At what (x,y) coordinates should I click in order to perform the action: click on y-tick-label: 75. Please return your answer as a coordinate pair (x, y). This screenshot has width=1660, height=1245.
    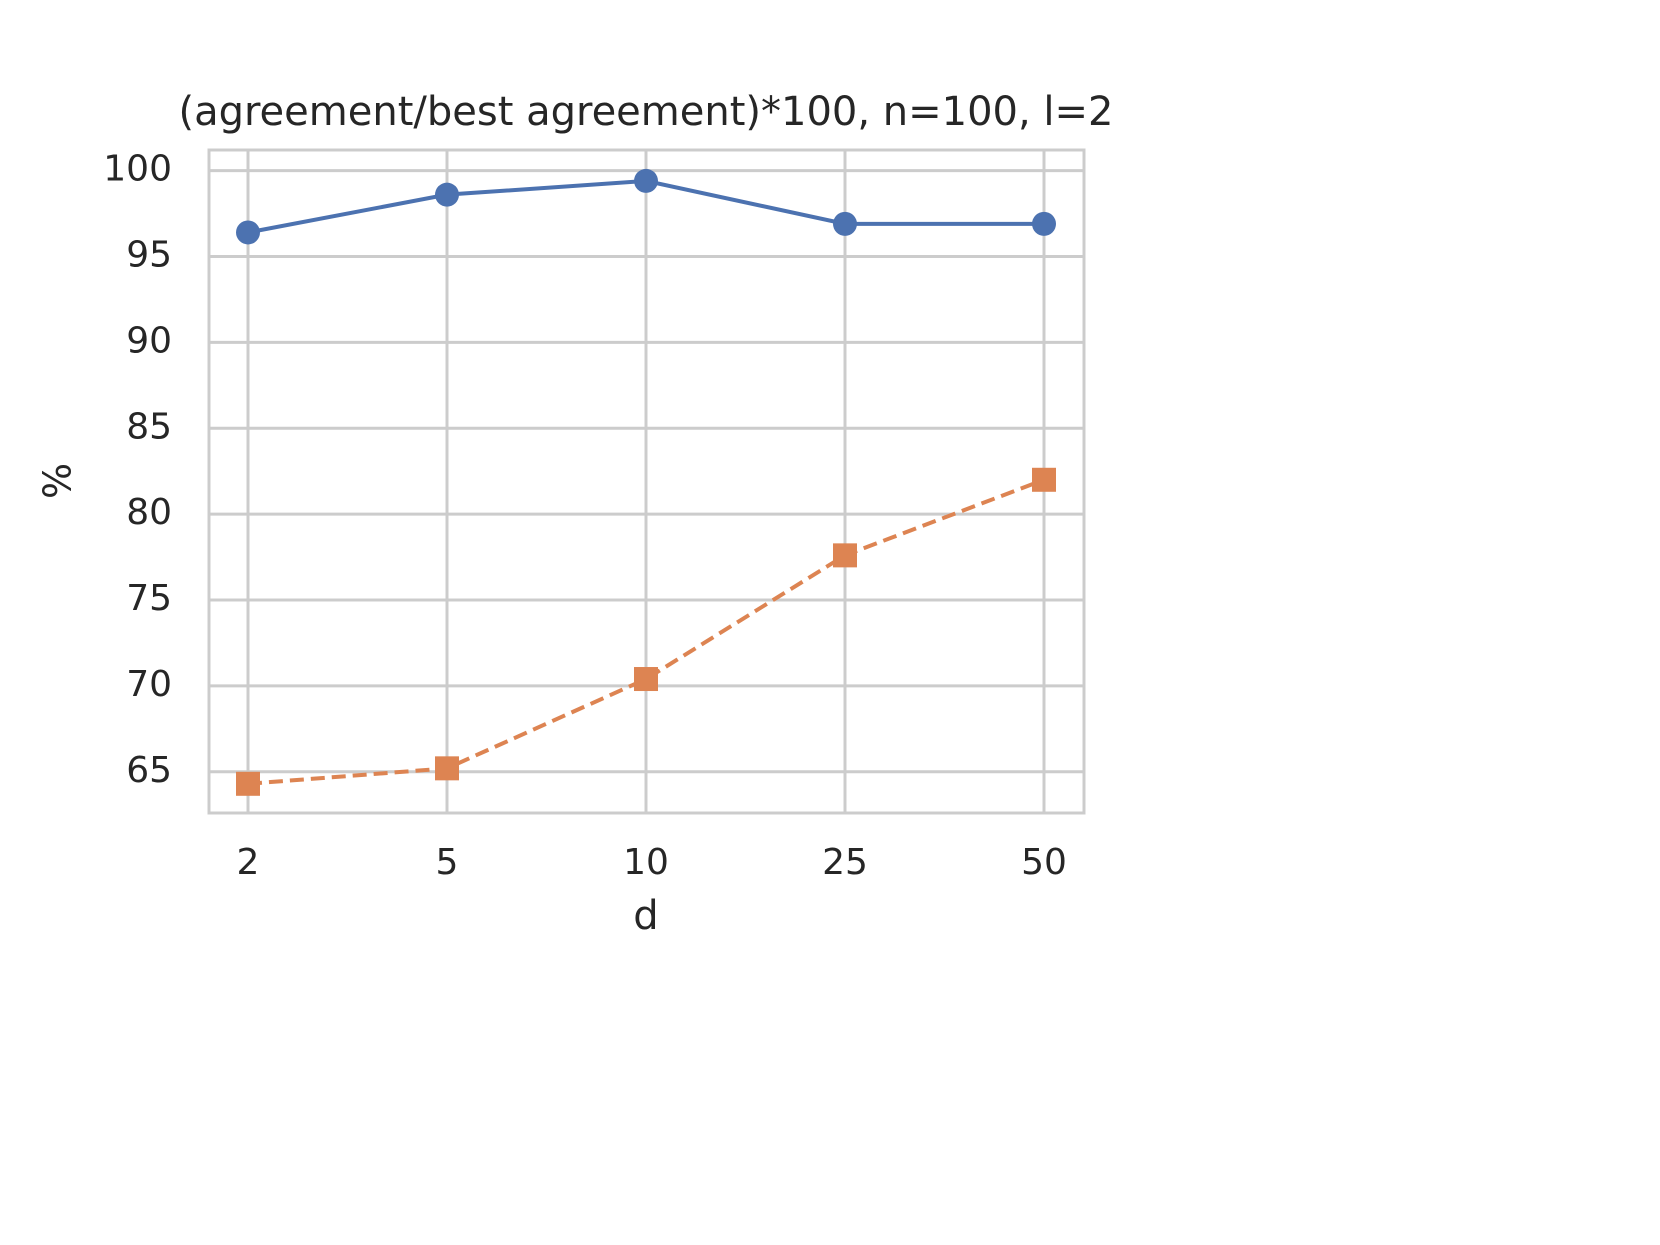
    Looking at the image, I should click on (149, 598).